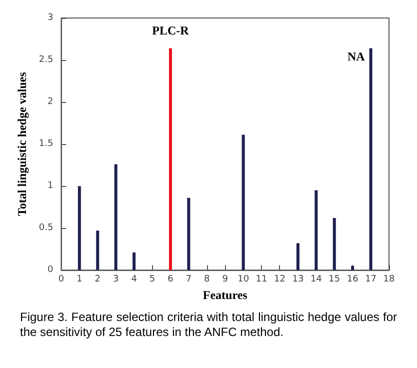  I want to click on x-tick-label: 2, so click(97, 279).